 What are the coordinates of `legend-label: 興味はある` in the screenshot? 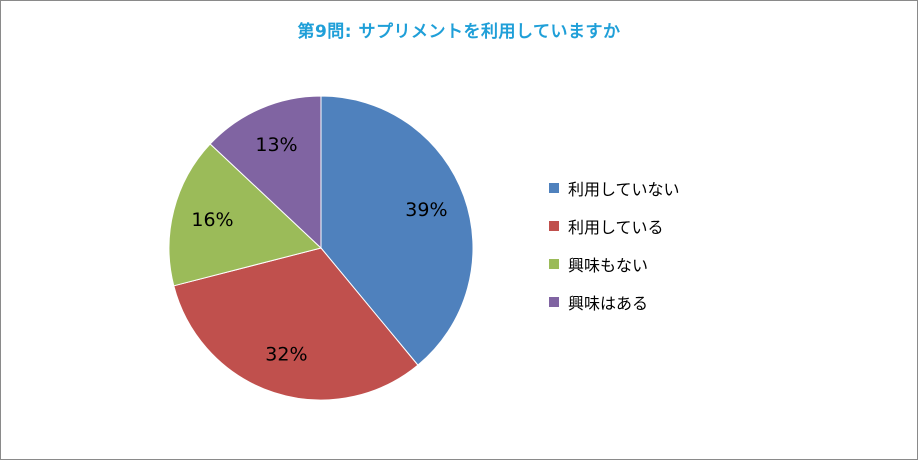 It's located at (608, 303).